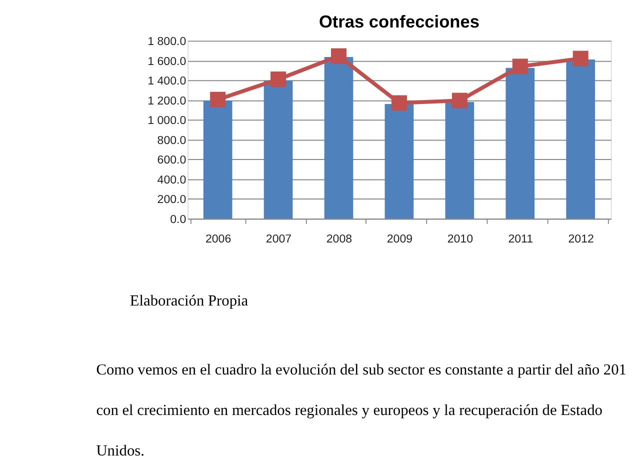 This screenshot has width=632, height=474. I want to click on x-tick-label: 2006, so click(218, 239).